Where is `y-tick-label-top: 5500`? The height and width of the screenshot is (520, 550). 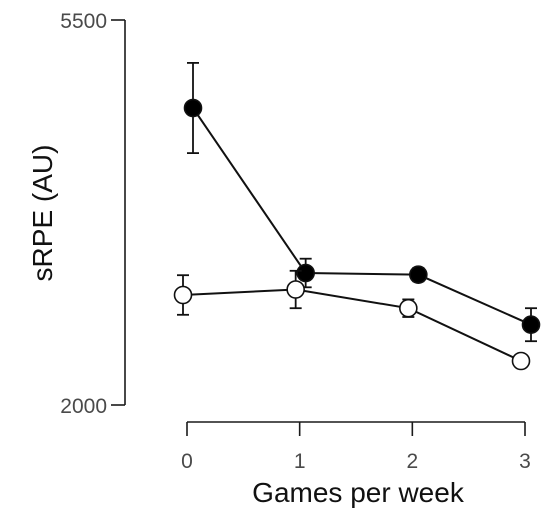 y-tick-label-top: 5500 is located at coordinates (83, 21).